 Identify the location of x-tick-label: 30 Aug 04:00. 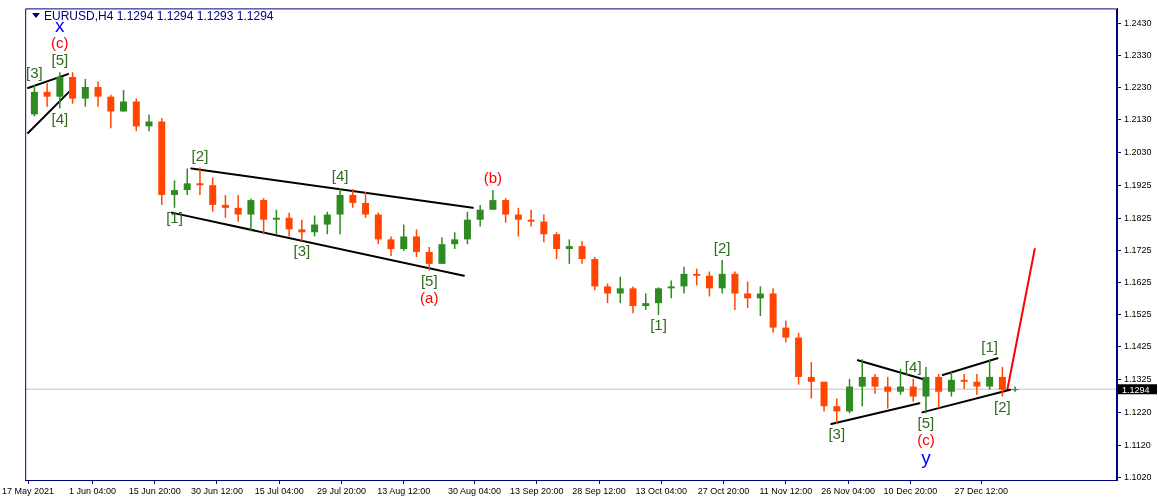
(474, 490).